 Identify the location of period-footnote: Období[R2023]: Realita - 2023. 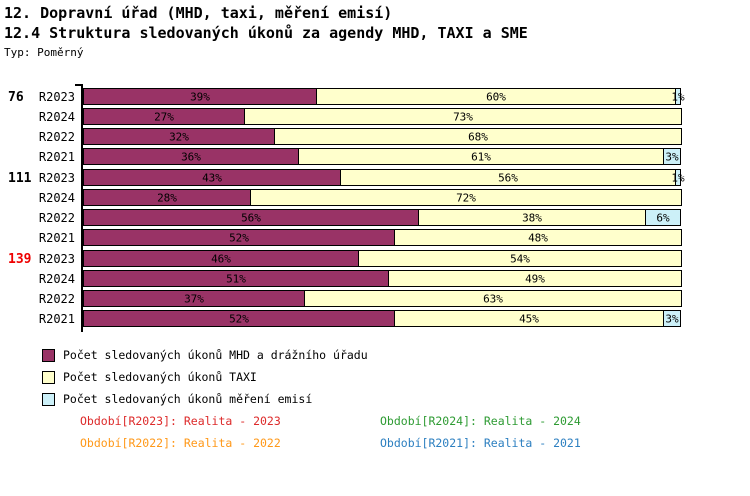
(180, 421).